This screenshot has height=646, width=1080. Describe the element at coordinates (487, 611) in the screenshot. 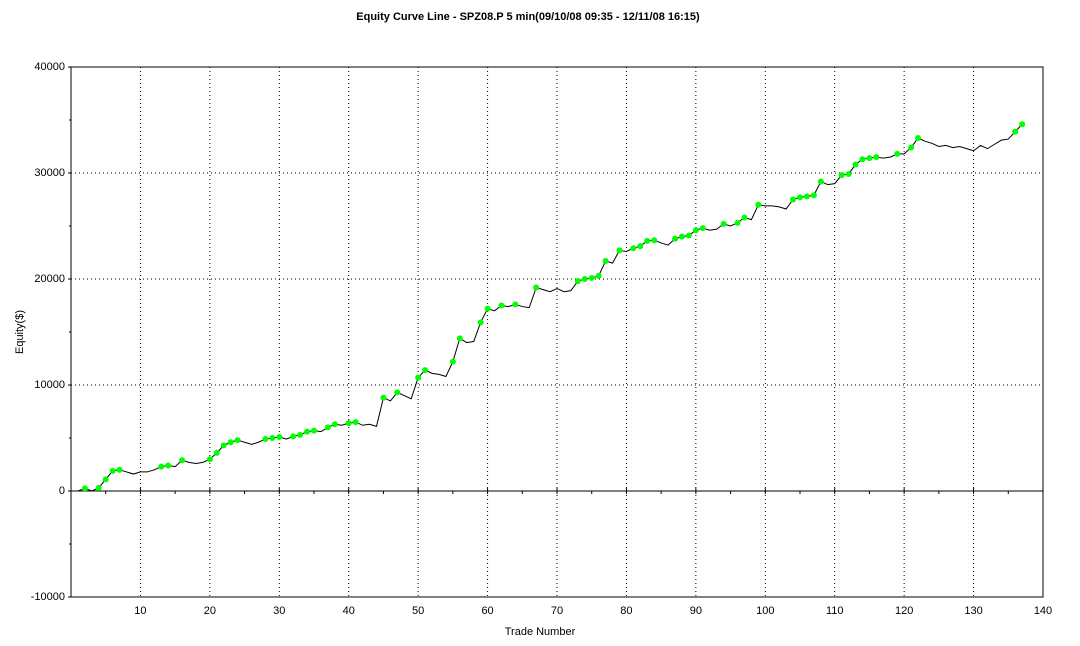

I see `x-tick-label: 60` at that location.